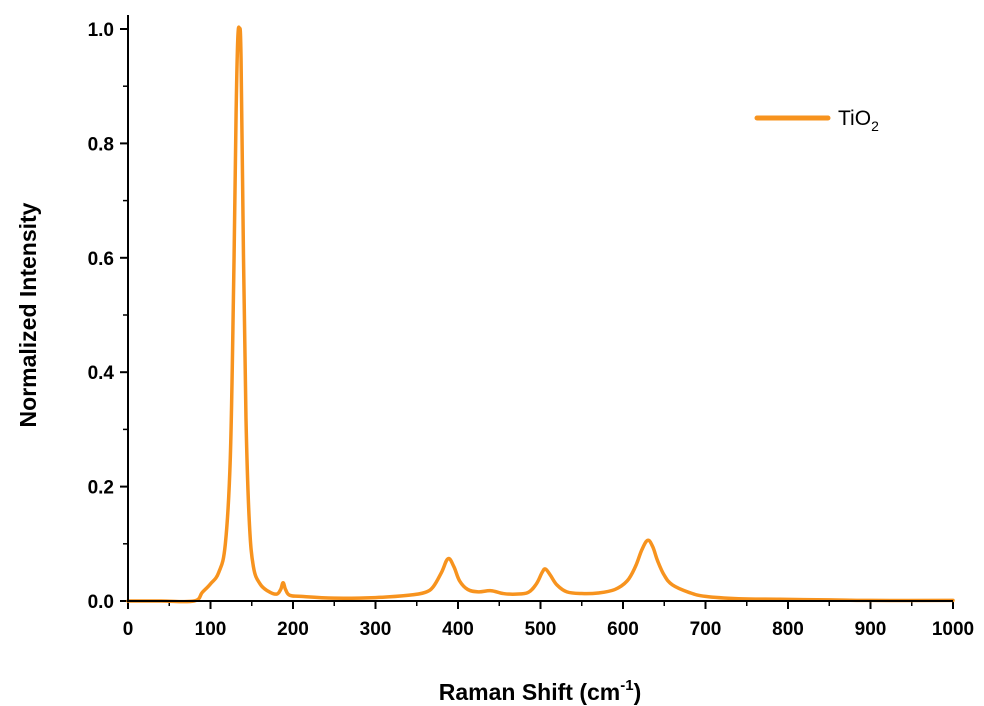  What do you see at coordinates (108, 316) in the screenshot?
I see `y-axis-ticks: 0.0 0.2 0.4 0.6 0.8 1.0` at bounding box center [108, 316].